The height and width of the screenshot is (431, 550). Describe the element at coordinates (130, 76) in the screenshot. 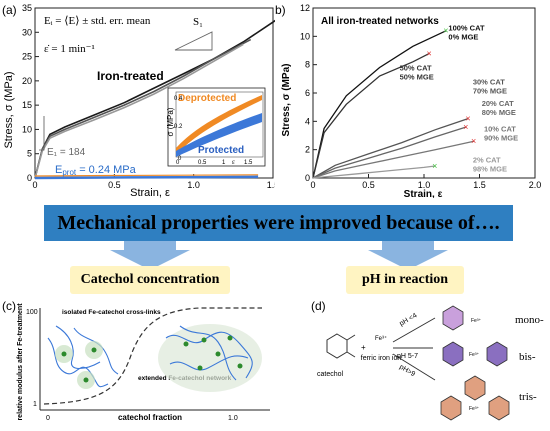

I see `panel-a-series-label: Iron-treated` at that location.